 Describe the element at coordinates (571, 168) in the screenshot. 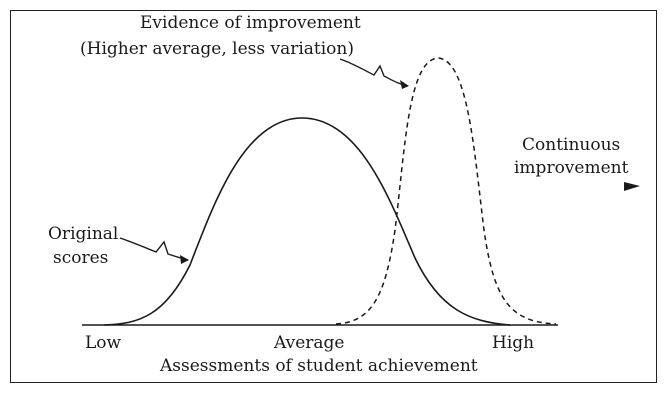

I see `continuous-improvement-label-line2: improvement` at that location.